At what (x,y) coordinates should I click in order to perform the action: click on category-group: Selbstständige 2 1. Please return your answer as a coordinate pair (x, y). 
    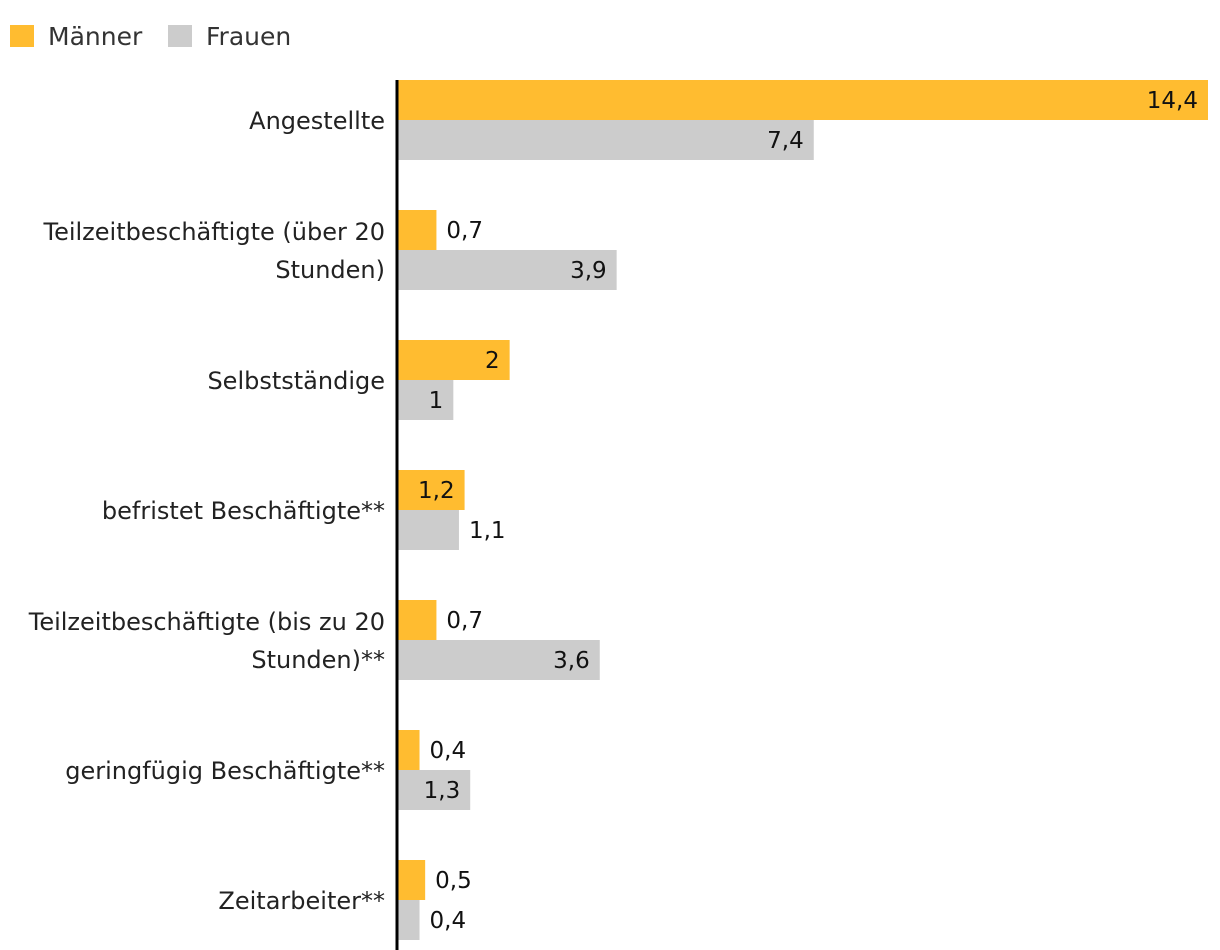
    Looking at the image, I should click on (358, 380).